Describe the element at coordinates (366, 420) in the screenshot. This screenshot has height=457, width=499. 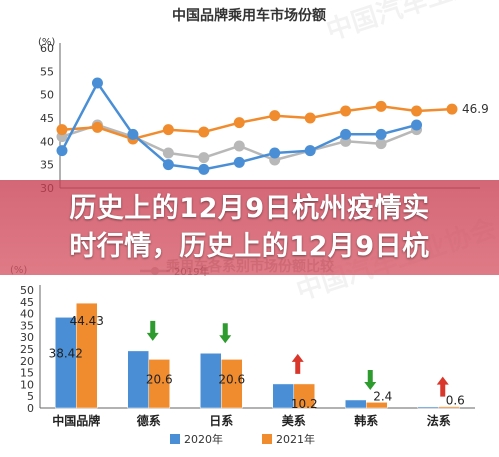
I see `bar-category-label: 韩系` at that location.